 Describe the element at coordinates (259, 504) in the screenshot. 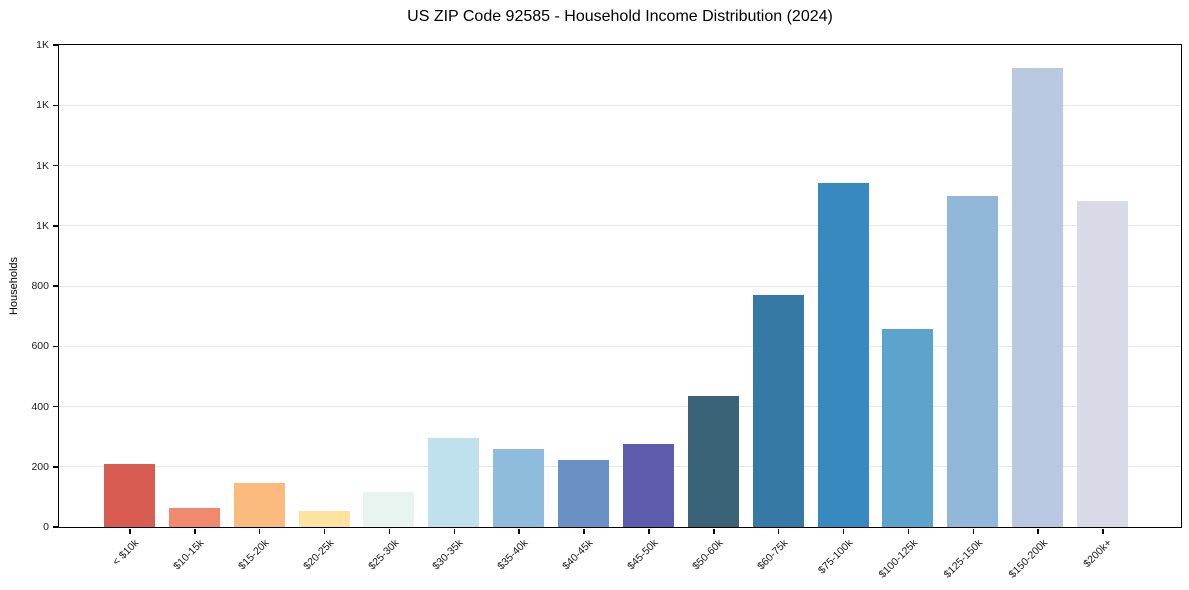

I see `bar-$15-20k` at that location.